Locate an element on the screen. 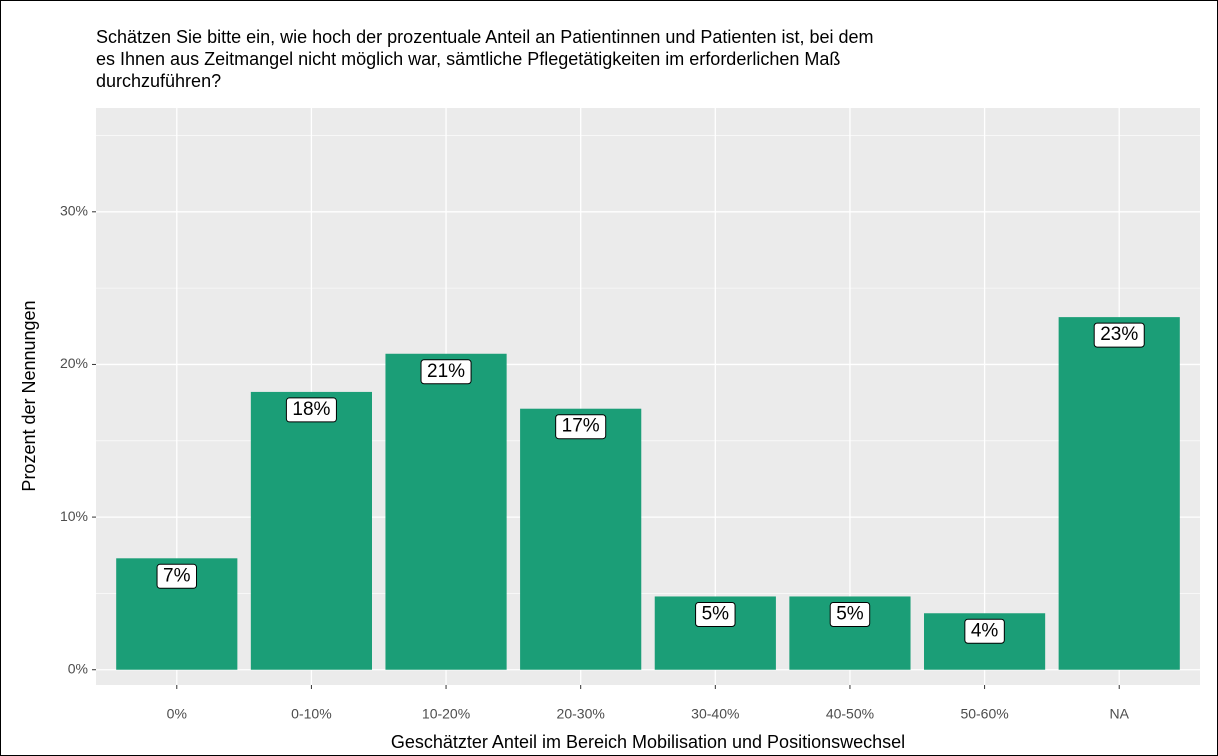 The image size is (1218, 756). x-tick-label: 30-40% is located at coordinates (715, 714).